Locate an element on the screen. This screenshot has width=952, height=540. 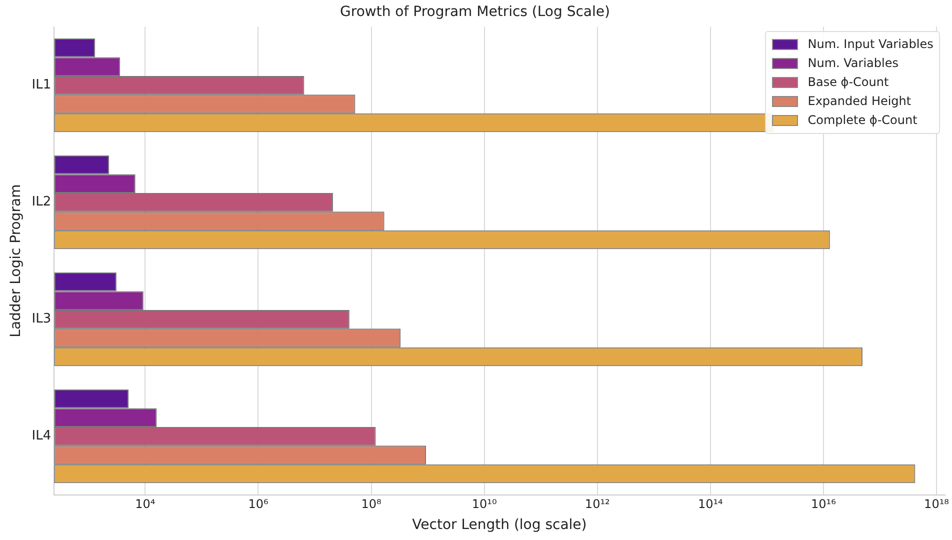
x-tick-label: 10⁴ is located at coordinates (145, 504).